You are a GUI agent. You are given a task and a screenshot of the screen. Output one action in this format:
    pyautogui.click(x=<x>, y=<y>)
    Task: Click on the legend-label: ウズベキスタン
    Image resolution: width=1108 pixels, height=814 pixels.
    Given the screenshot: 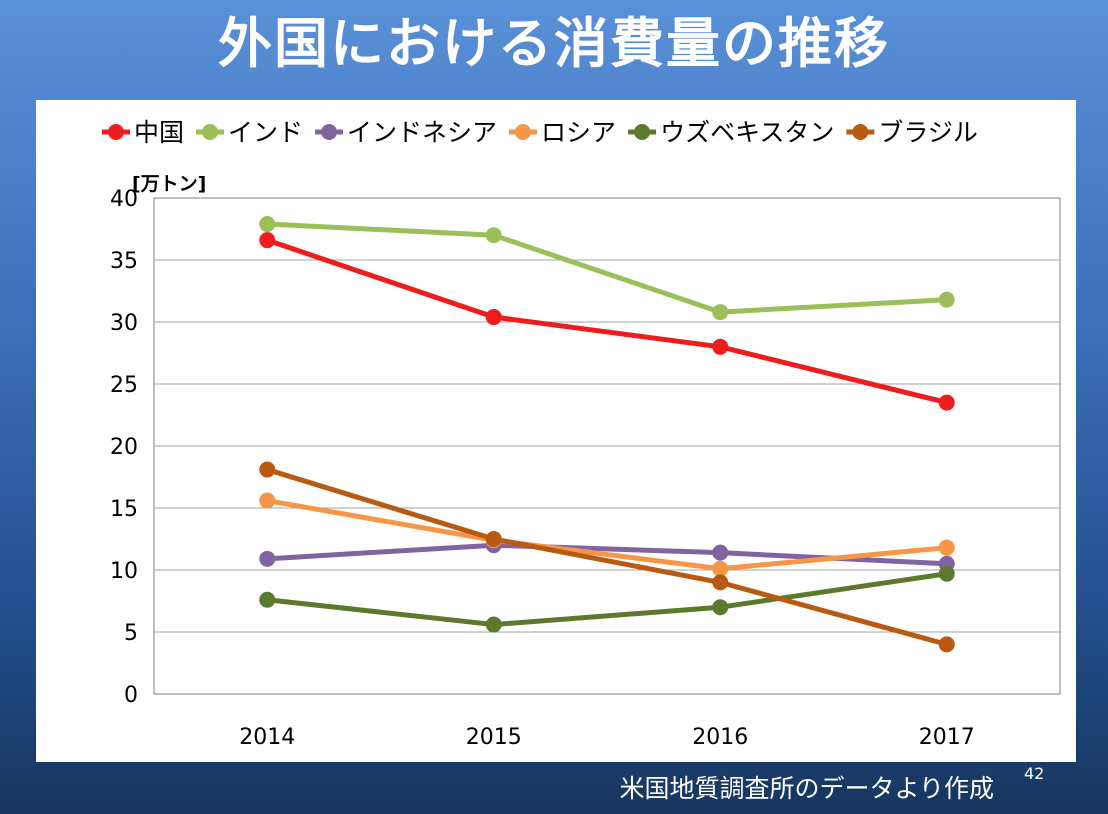 What is the action you would take?
    pyautogui.click(x=747, y=132)
    